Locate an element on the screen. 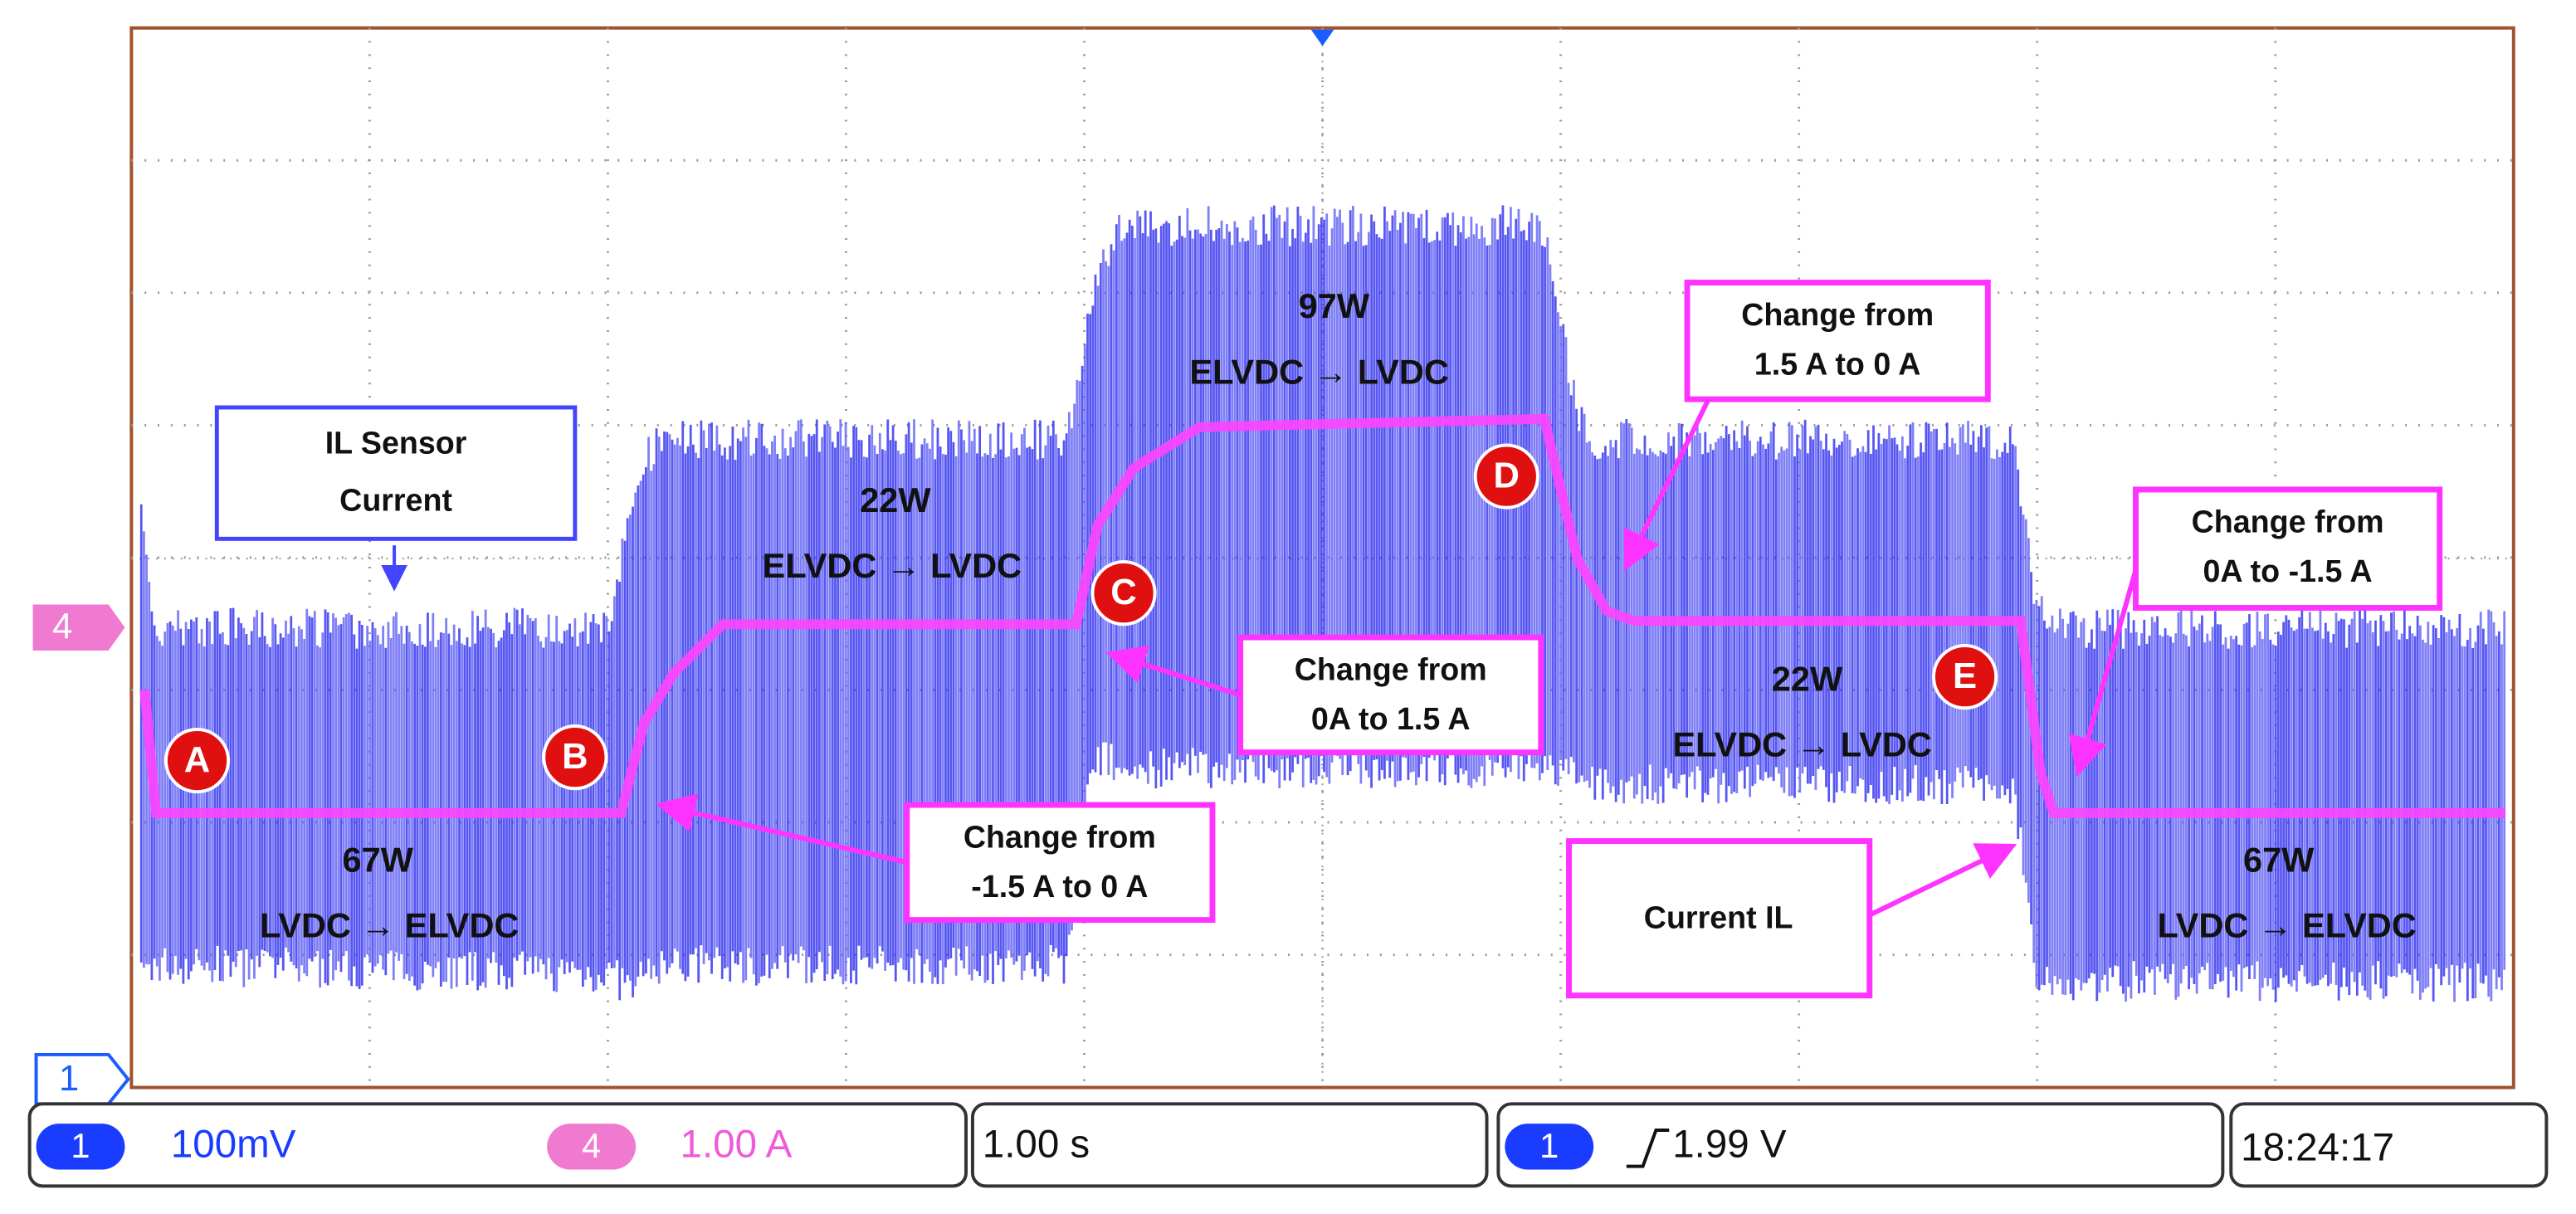 The image size is (2576, 1214). point-label: B is located at coordinates (575, 757).